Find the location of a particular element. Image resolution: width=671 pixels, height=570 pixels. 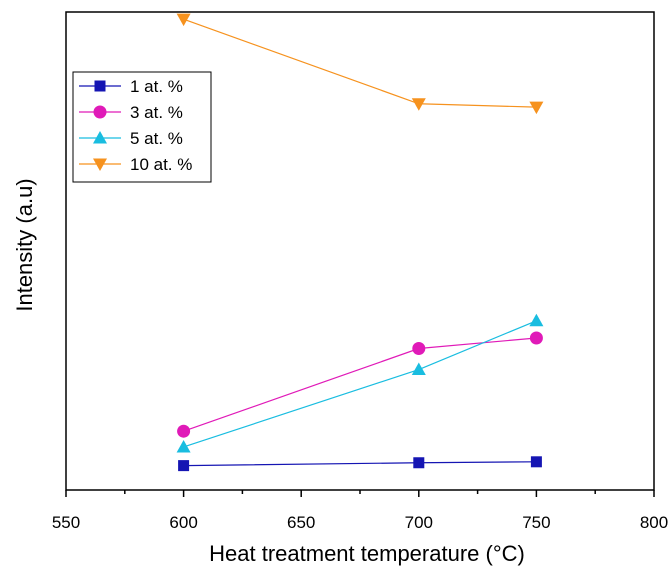

y-axis-title: Intensity (a.u) is located at coordinates (24, 244).